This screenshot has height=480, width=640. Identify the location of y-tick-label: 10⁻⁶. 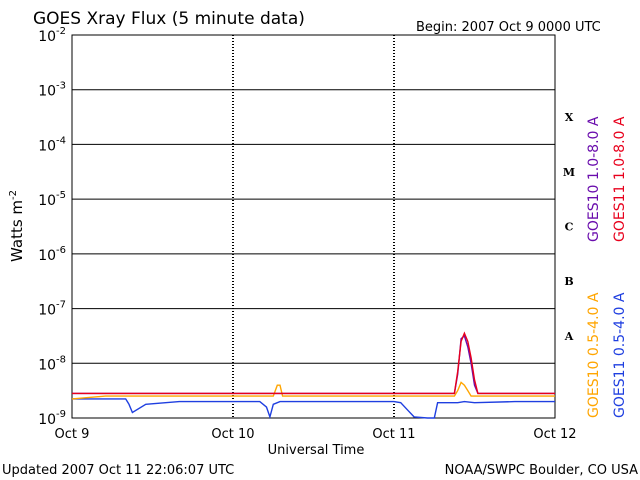
(52, 254).